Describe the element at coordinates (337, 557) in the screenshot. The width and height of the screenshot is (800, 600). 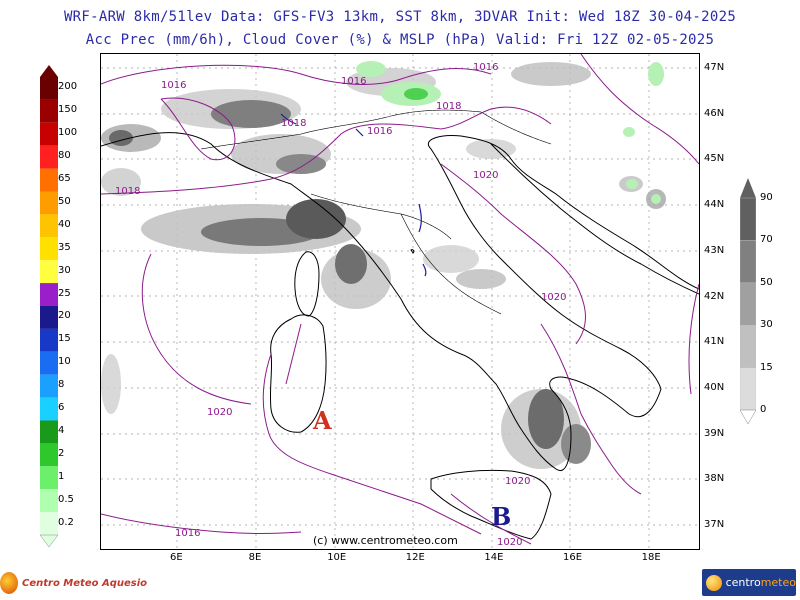
I see `longitude-label: 10E` at that location.